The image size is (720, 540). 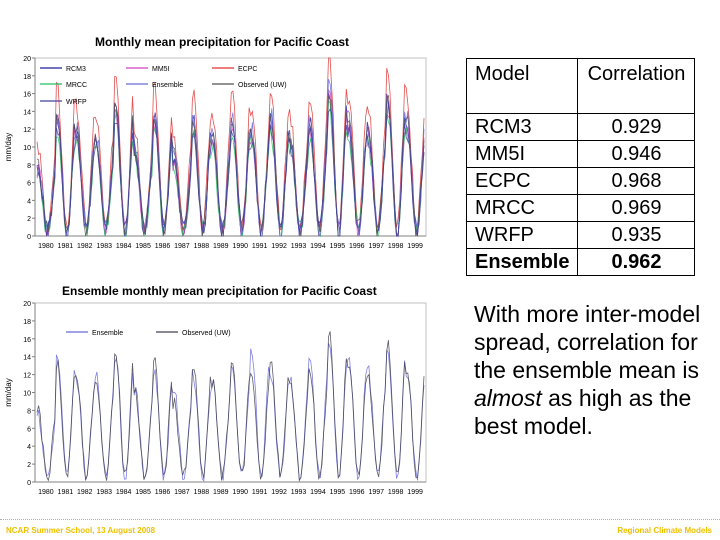 What do you see at coordinates (29, 483) in the screenshot?
I see `bottom-chart-ytick-label: 0` at bounding box center [29, 483].